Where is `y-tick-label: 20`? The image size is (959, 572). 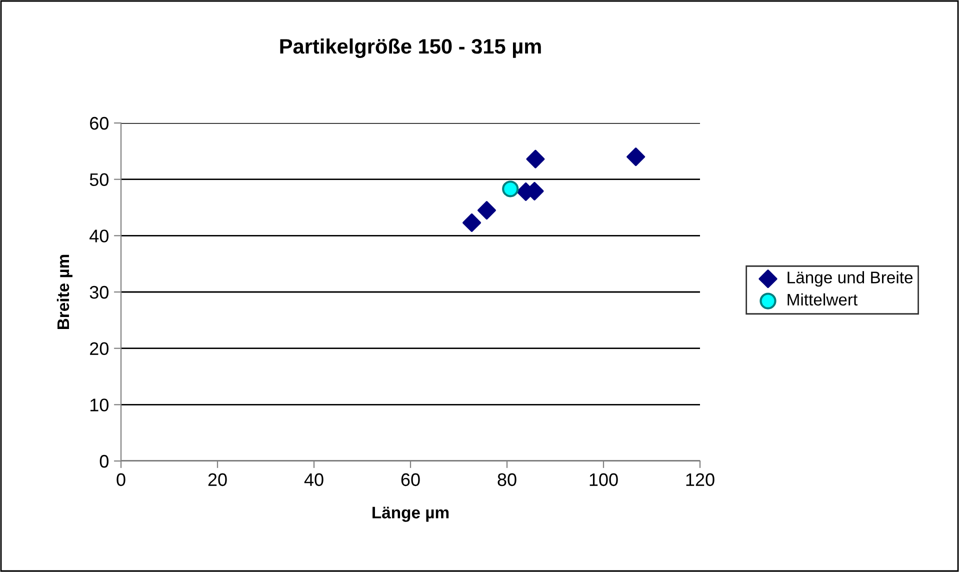 y-tick-label: 20 is located at coordinates (99, 349).